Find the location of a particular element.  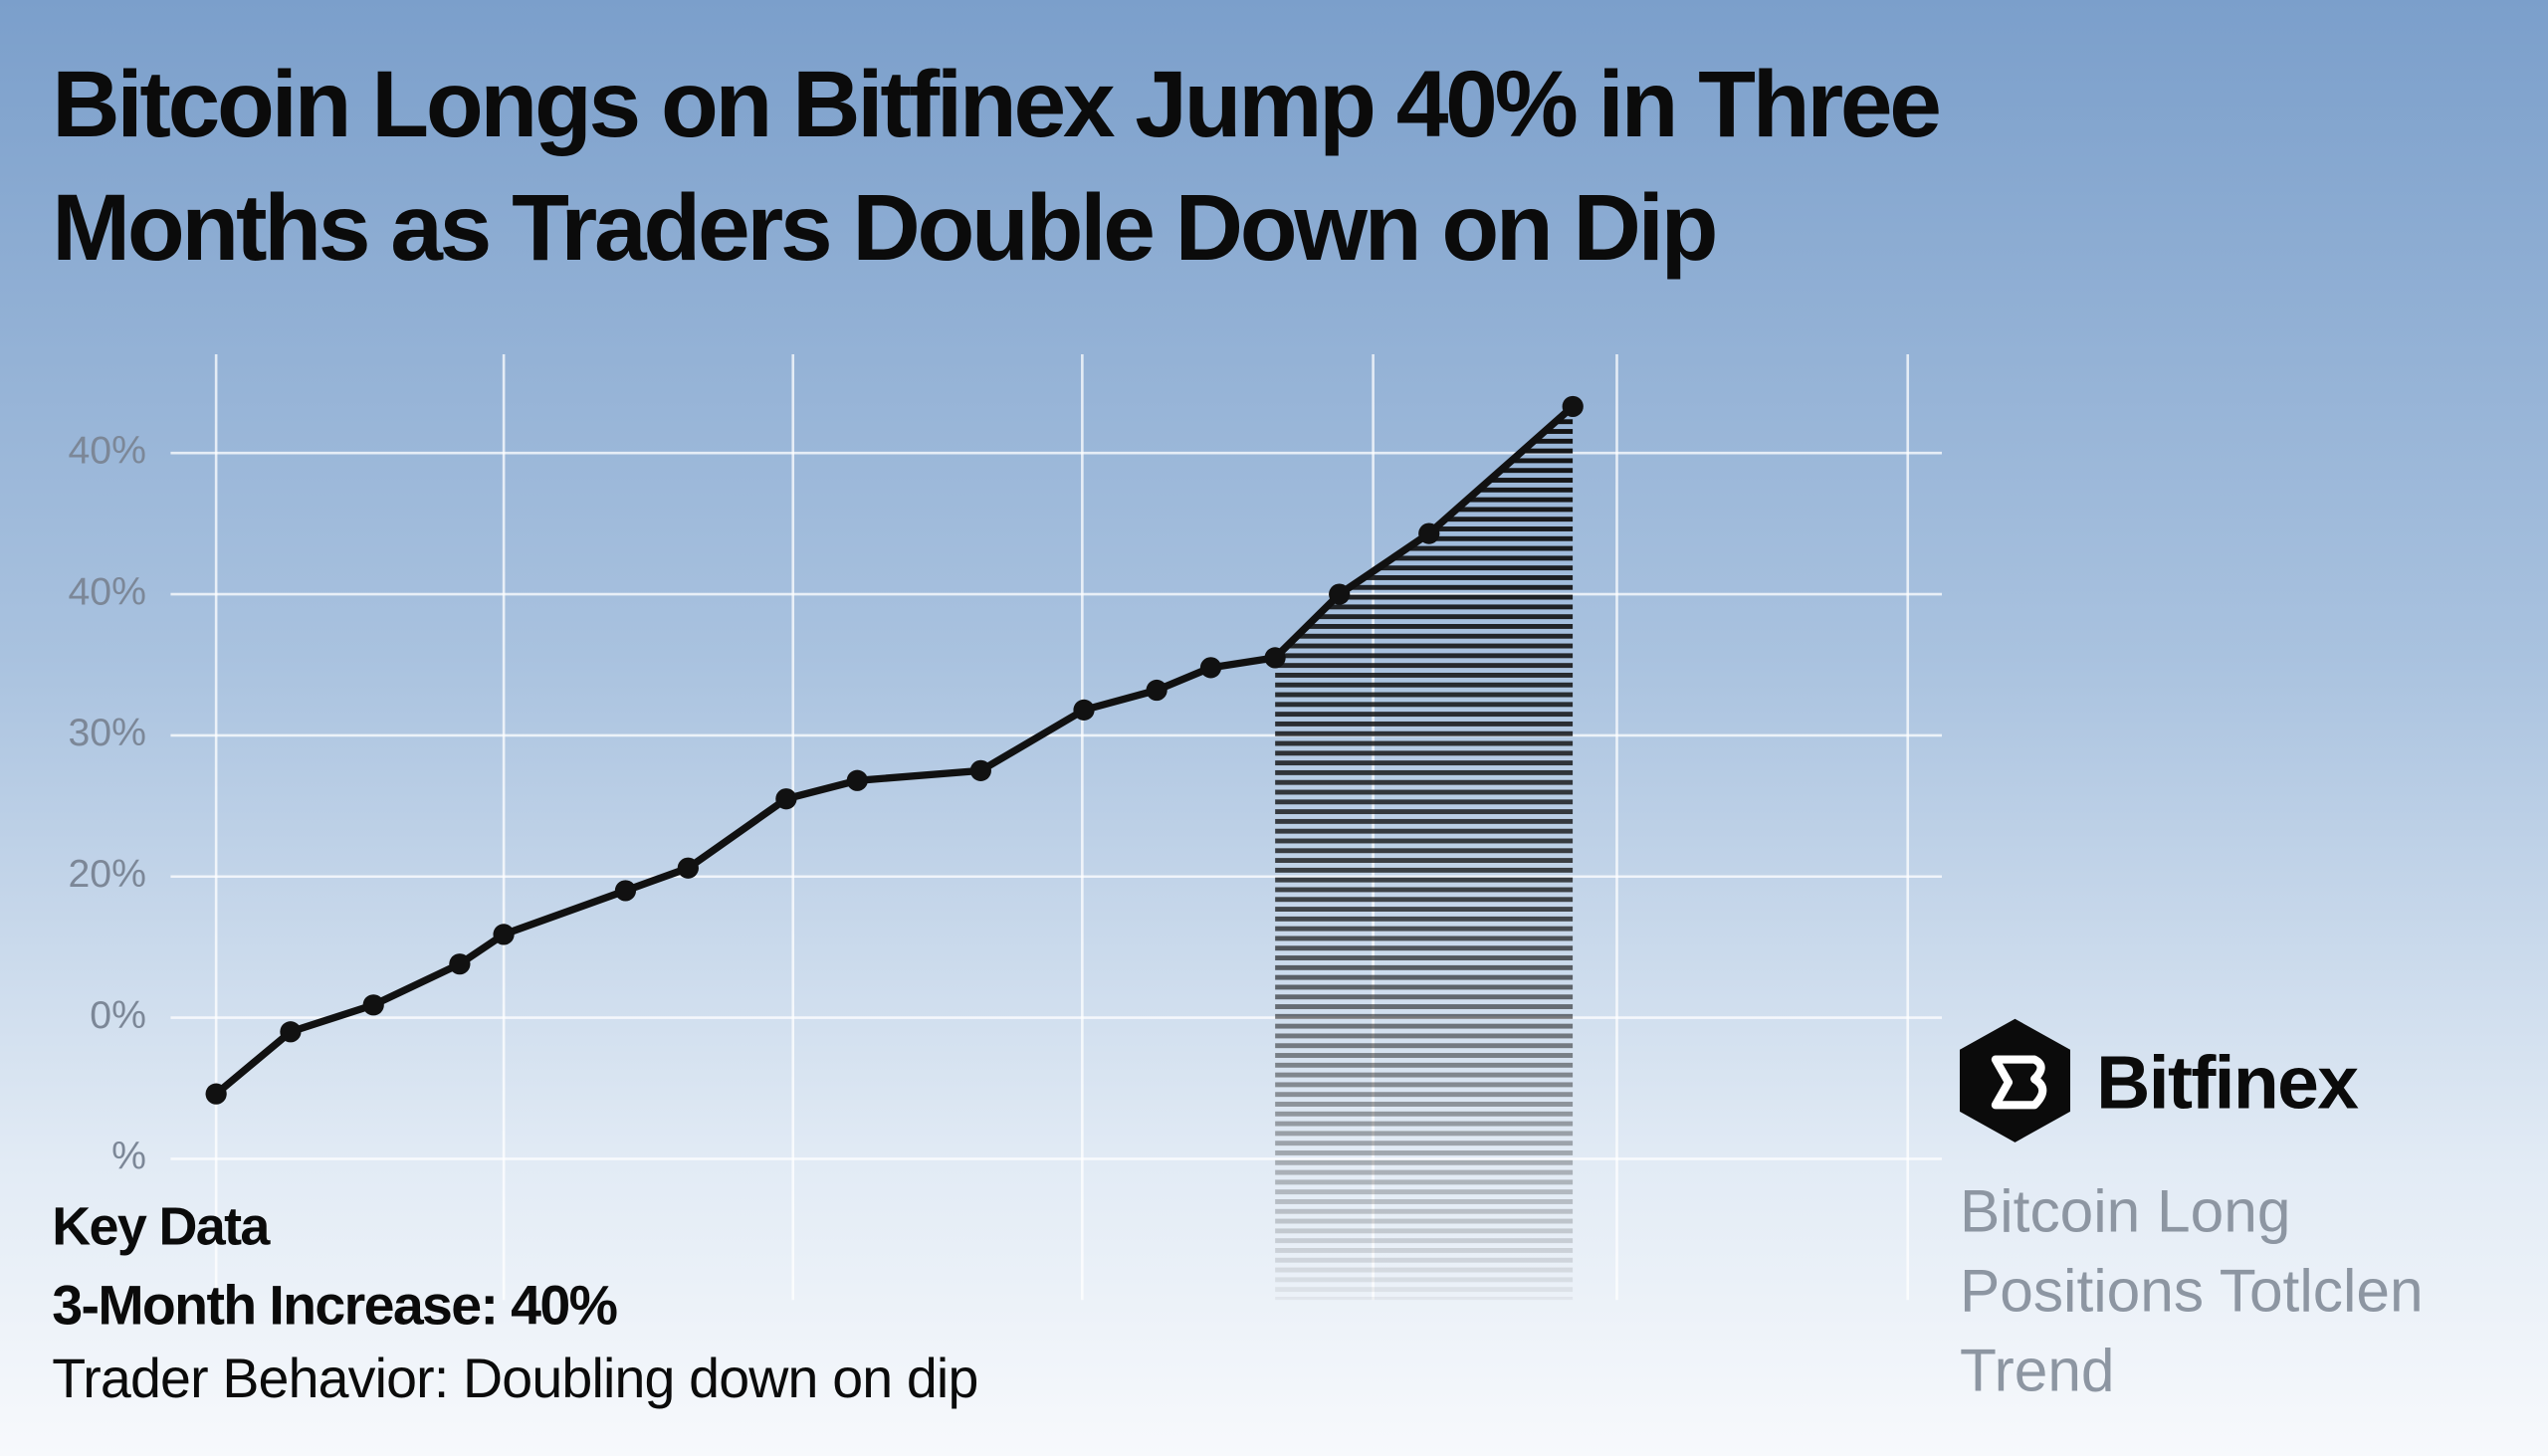

brand-caption: Bitcoin Long is located at coordinates (2125, 1211).